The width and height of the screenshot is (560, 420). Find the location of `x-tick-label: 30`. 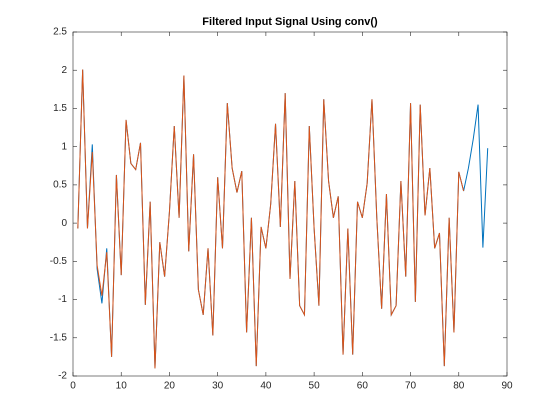

x-tick-label: 30 is located at coordinates (218, 386).